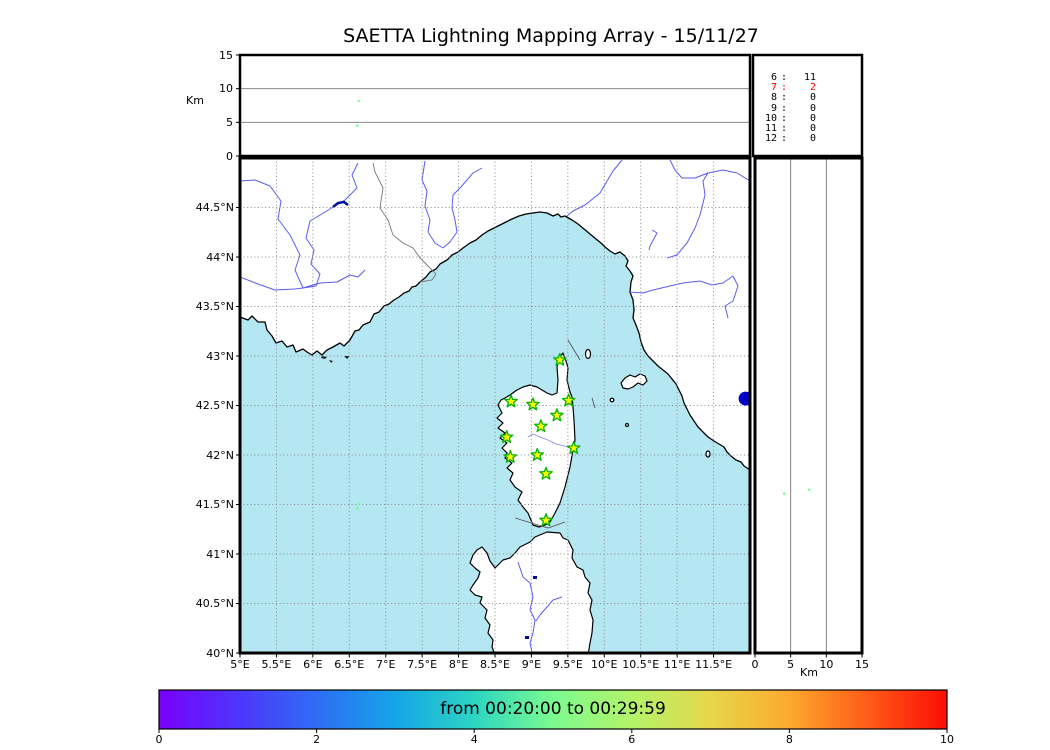 The height and width of the screenshot is (750, 1050). I want to click on colorbar-tick-label: 8, so click(789, 739).